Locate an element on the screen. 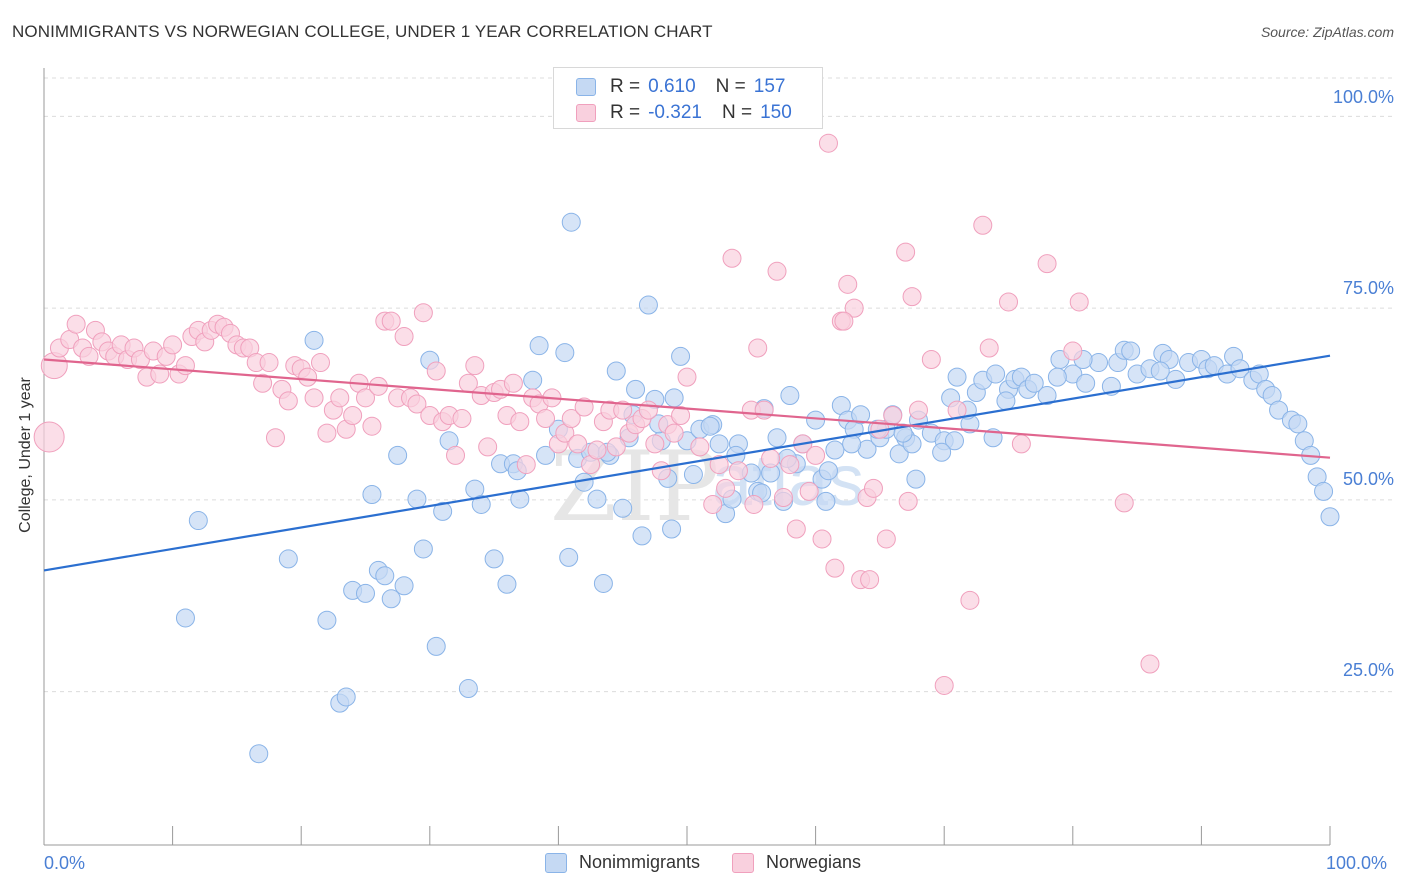 This screenshot has width=1406, height=892. legend-item-nonimmigrants: Nonimmigrants is located at coordinates (622, 862).